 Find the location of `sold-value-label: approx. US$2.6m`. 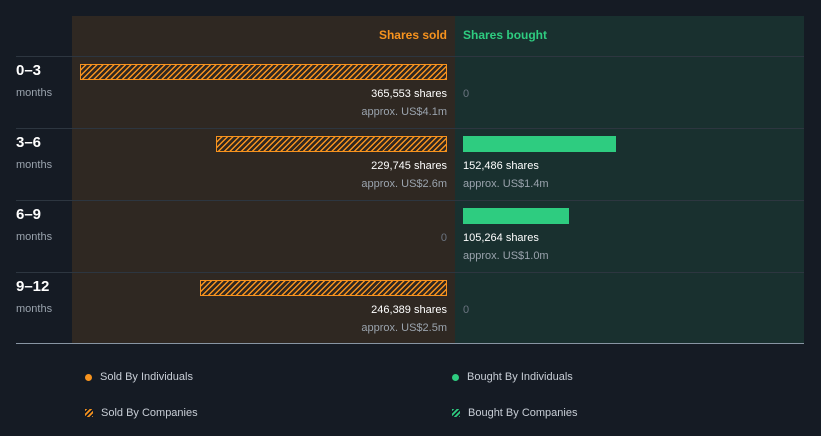

sold-value-label: approx. US$2.6m is located at coordinates (404, 184).